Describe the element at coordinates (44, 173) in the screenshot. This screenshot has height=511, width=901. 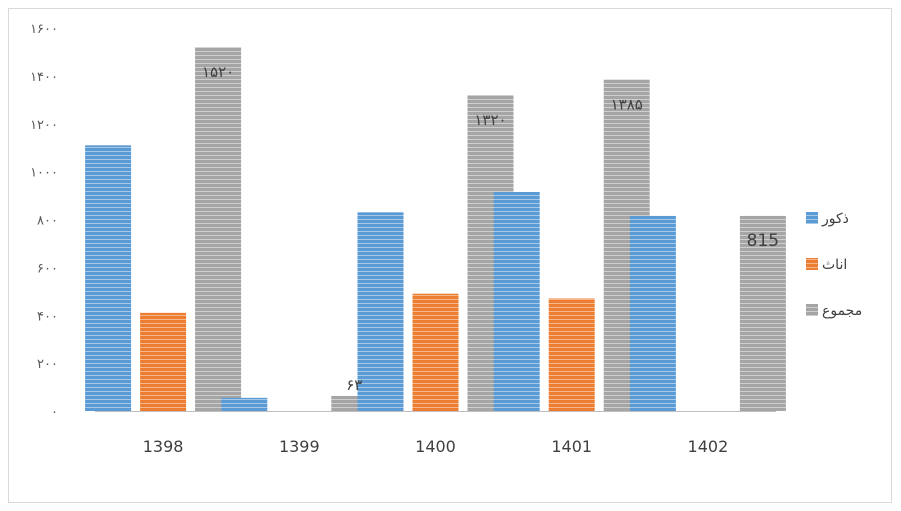
I see `y-tick-label: ۱۰۰۰` at that location.